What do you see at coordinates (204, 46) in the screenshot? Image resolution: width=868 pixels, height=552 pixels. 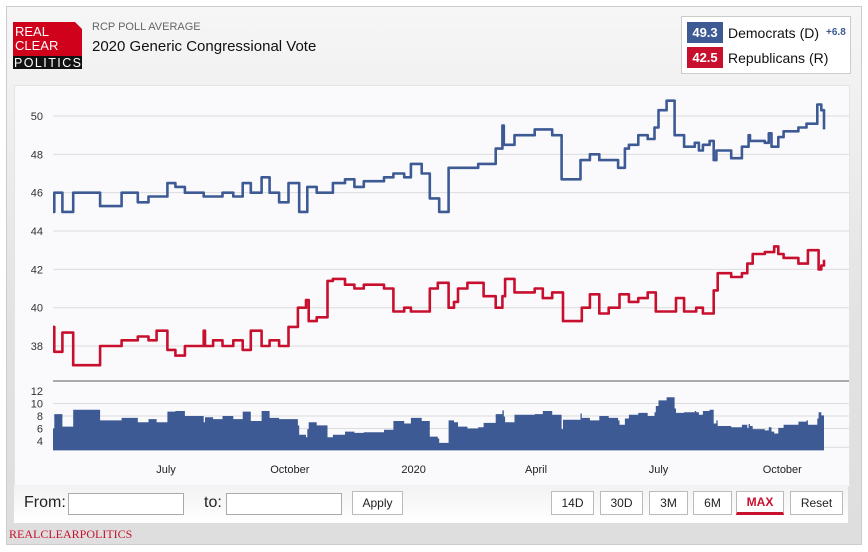 I see `chart-title: 2020 Generic Congressional Vote` at bounding box center [204, 46].